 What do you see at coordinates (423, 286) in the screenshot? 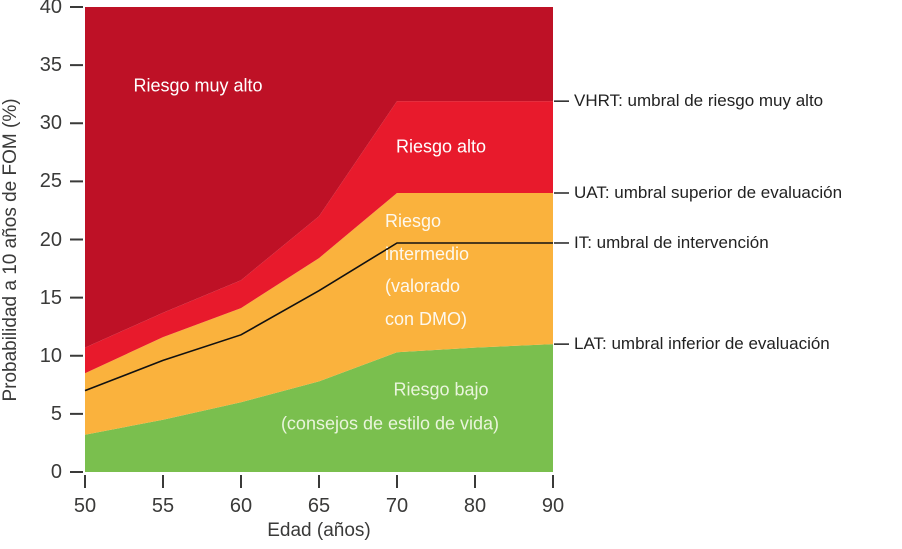
I see `zone-label-line: (valorado` at bounding box center [423, 286].